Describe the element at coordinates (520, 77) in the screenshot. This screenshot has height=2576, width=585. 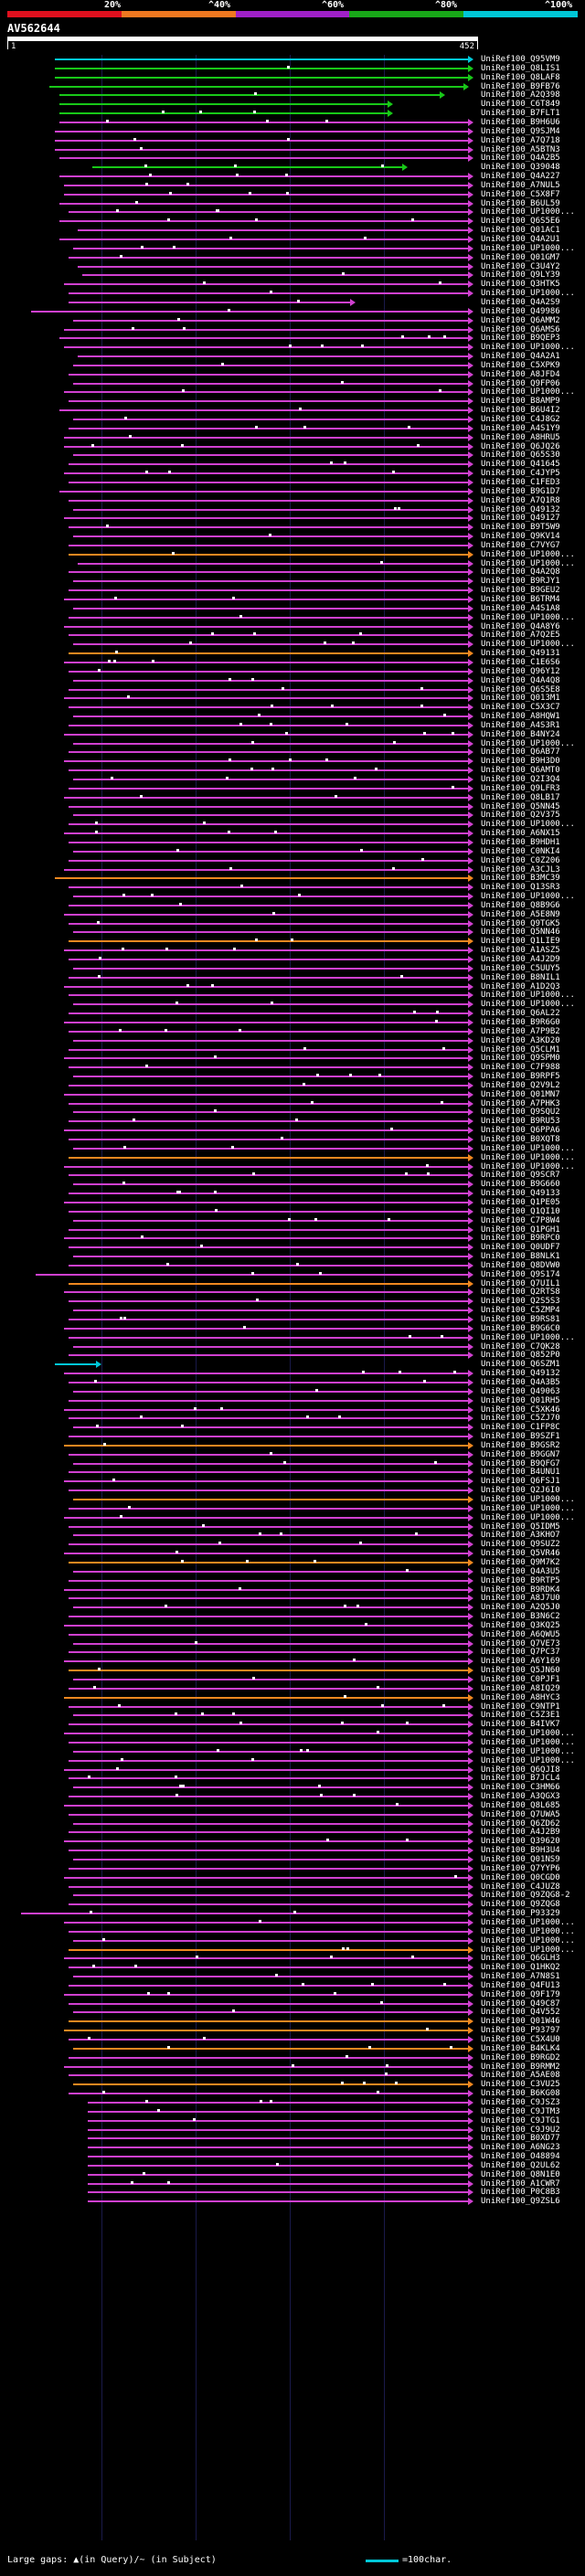
I see `hit-label: UniRef100_Q8LAF8` at that location.